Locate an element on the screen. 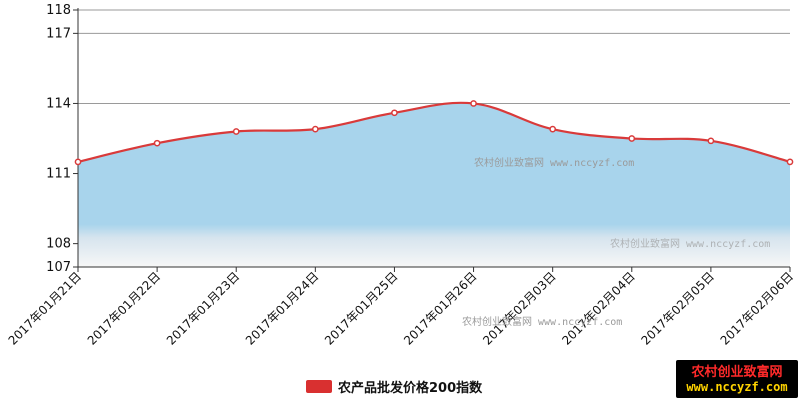 Image resolution: width=800 pixels, height=400 pixels. badge-site-name: 农村创业致富网 is located at coordinates (737, 372).